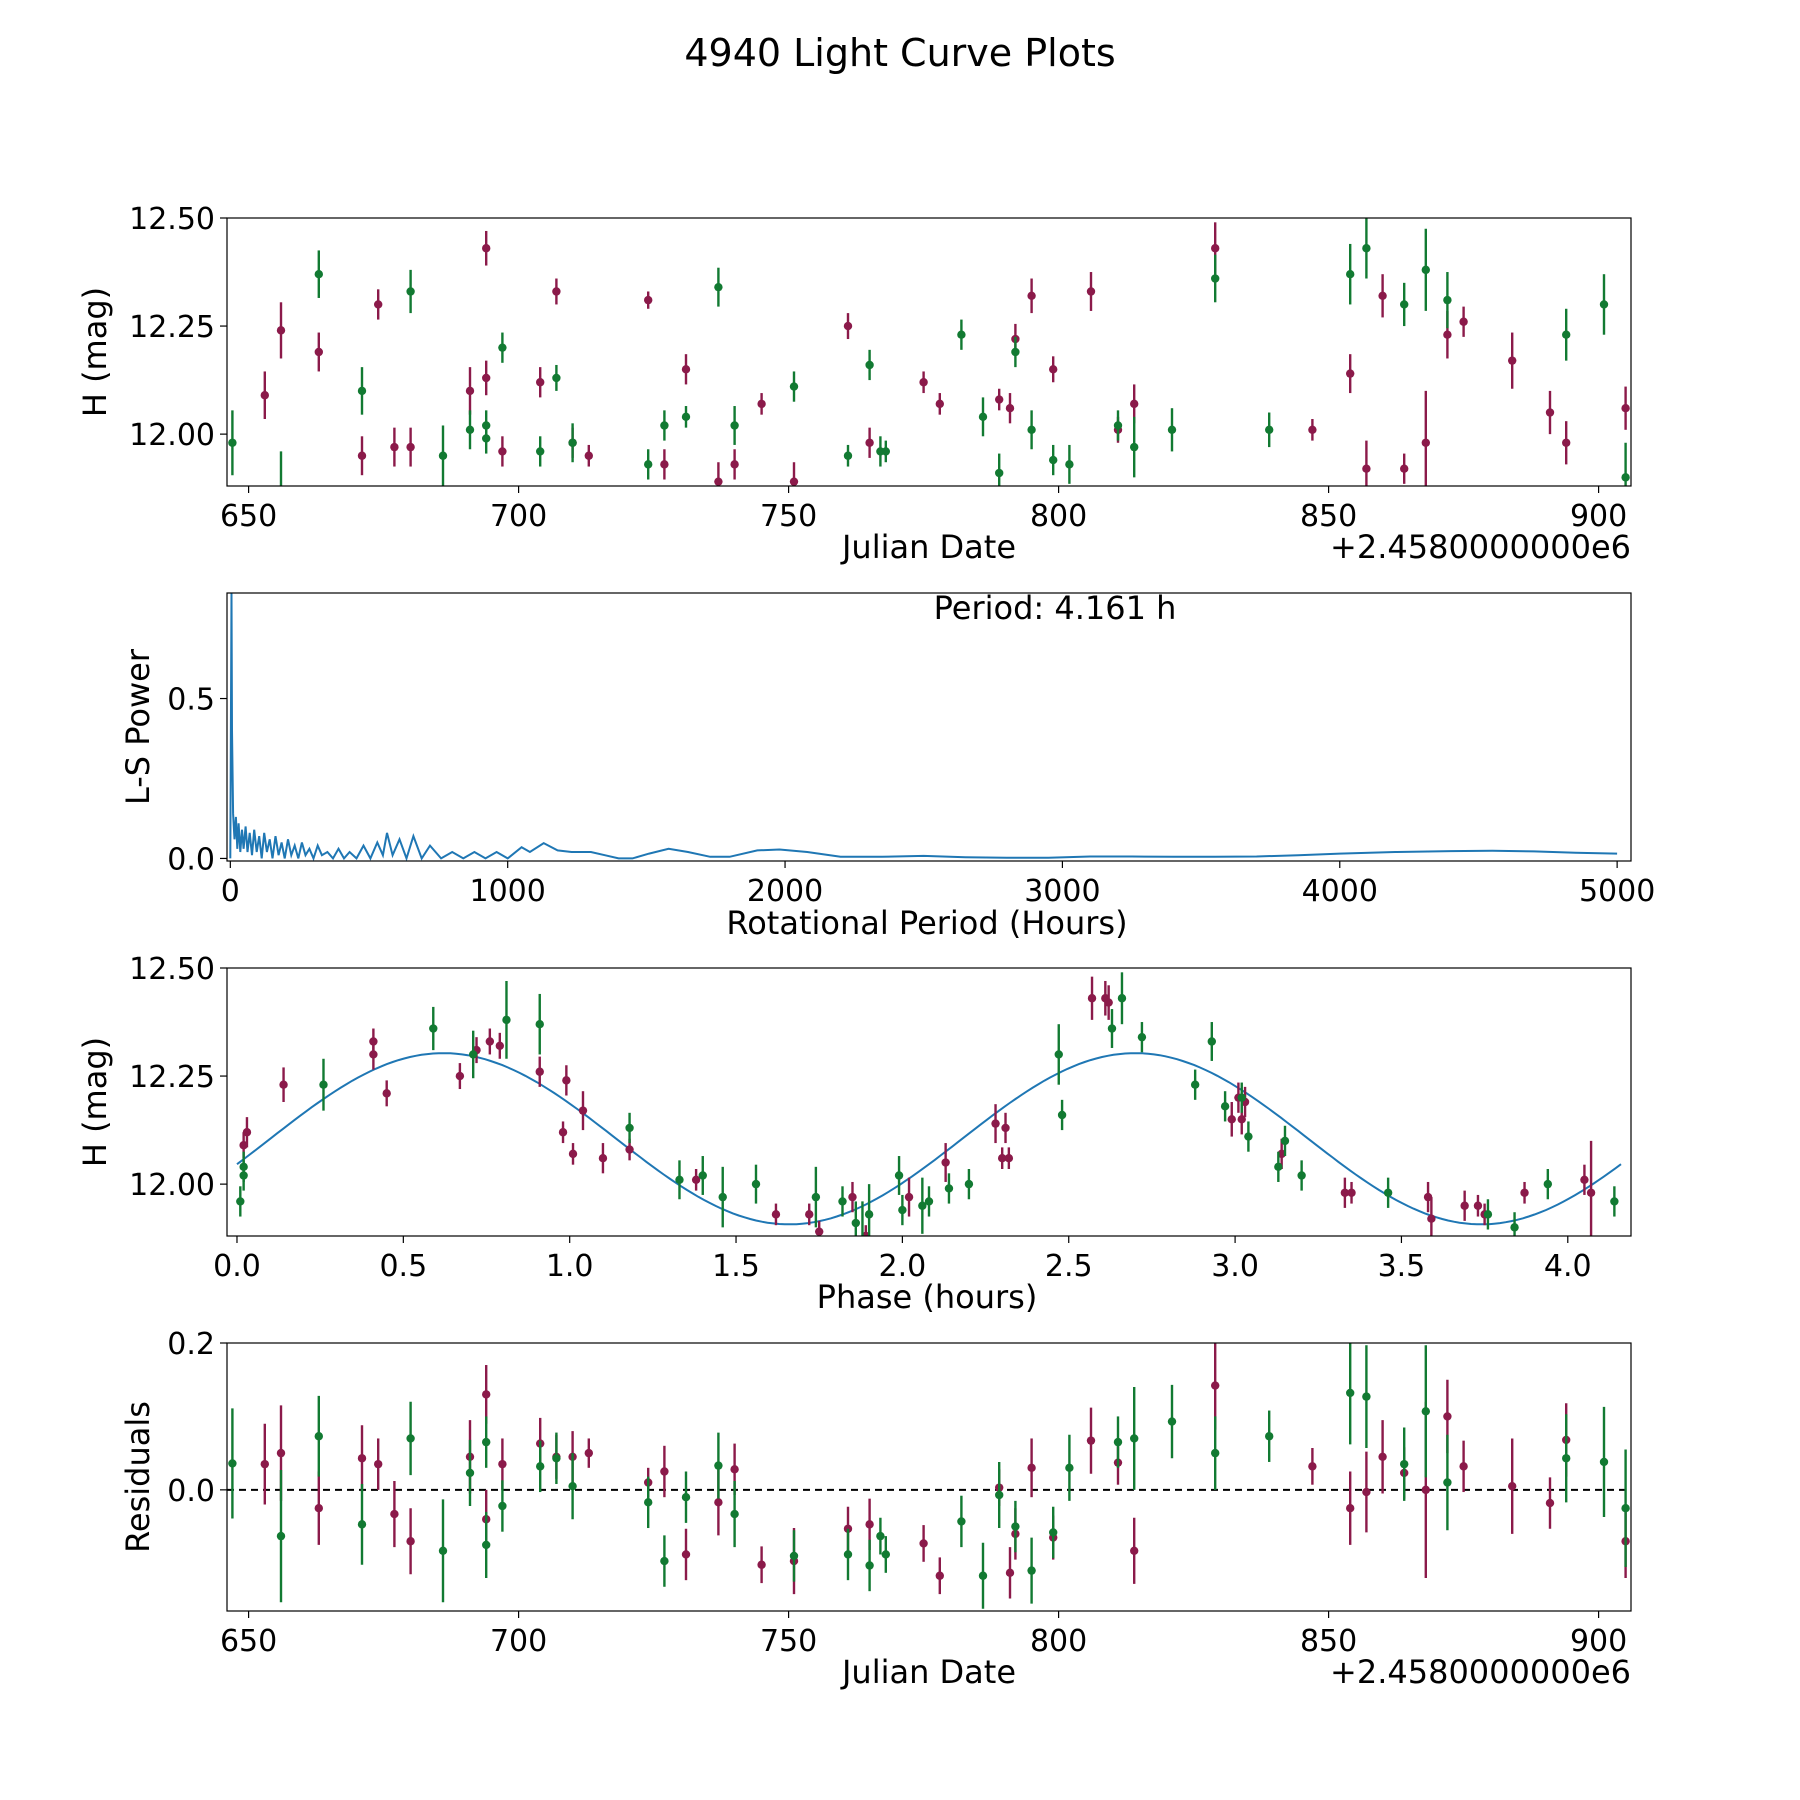 This screenshot has width=1800, height=1800. Describe the element at coordinates (928, 547) in the screenshot. I see `light-curve-xlabel: Julian Date` at that location.